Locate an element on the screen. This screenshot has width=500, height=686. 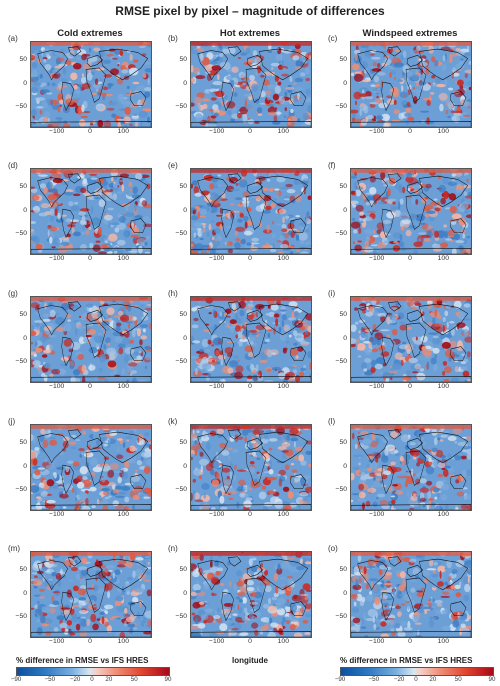
colorbar-left is located at coordinates (93, 671).